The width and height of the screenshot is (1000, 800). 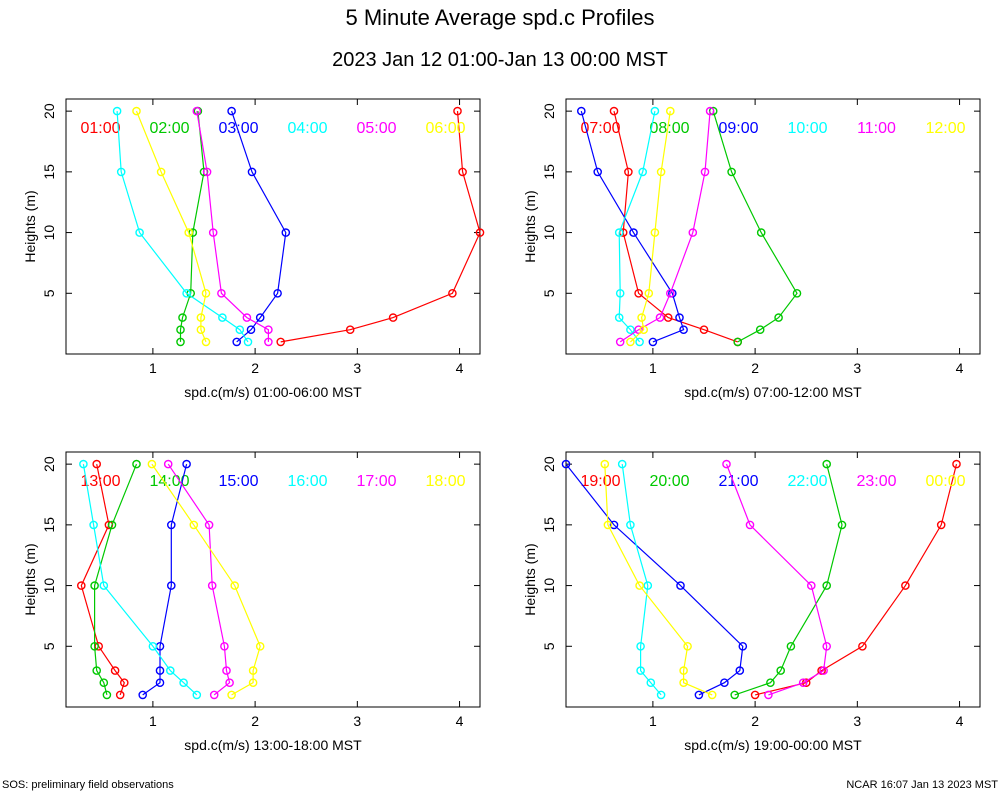 I want to click on footer-right: NCAR 16:07 Jan 13 2023 MST, so click(x=922, y=785).